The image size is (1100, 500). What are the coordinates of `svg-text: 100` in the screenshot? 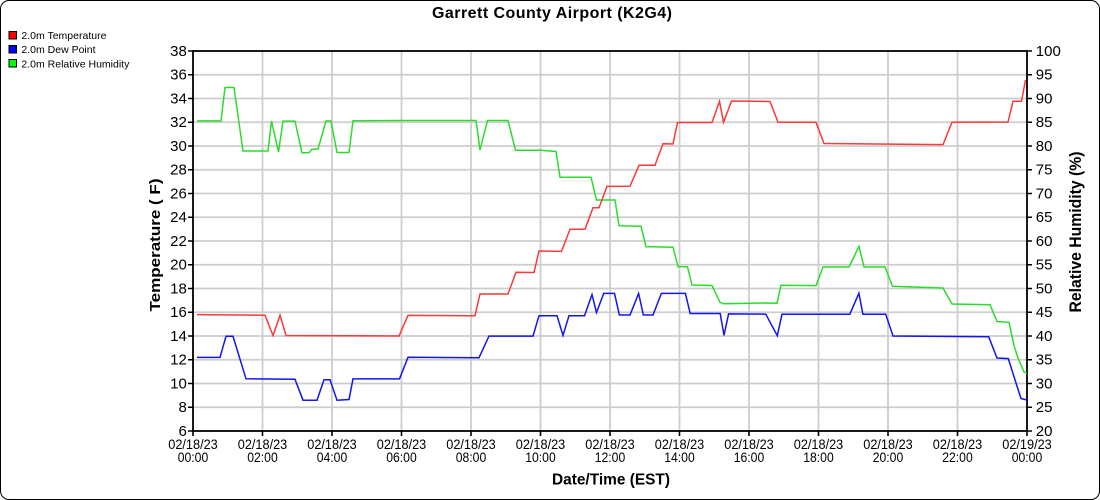 It's located at (1048, 51).